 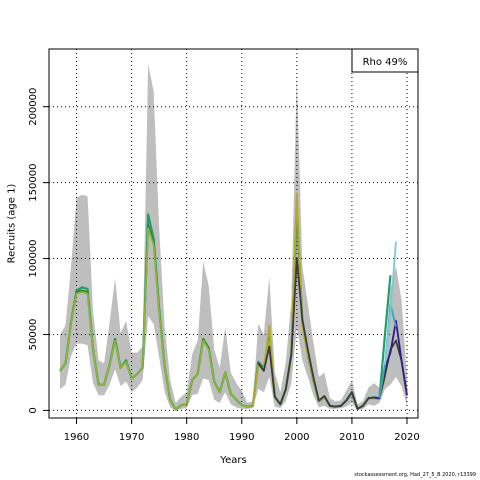 I want to click on legend: Rho 49%, so click(x=385, y=60).